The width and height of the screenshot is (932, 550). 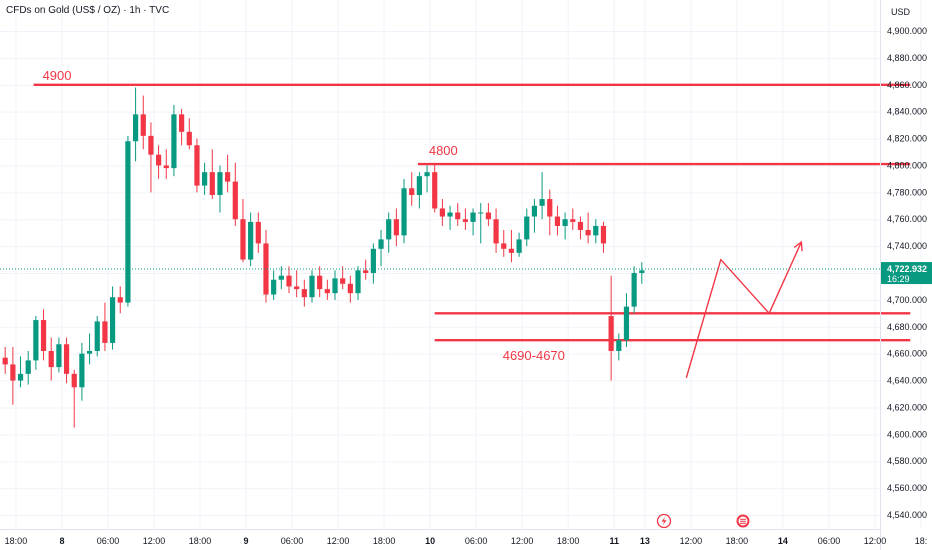 I want to click on projection-line, so click(x=743, y=310).